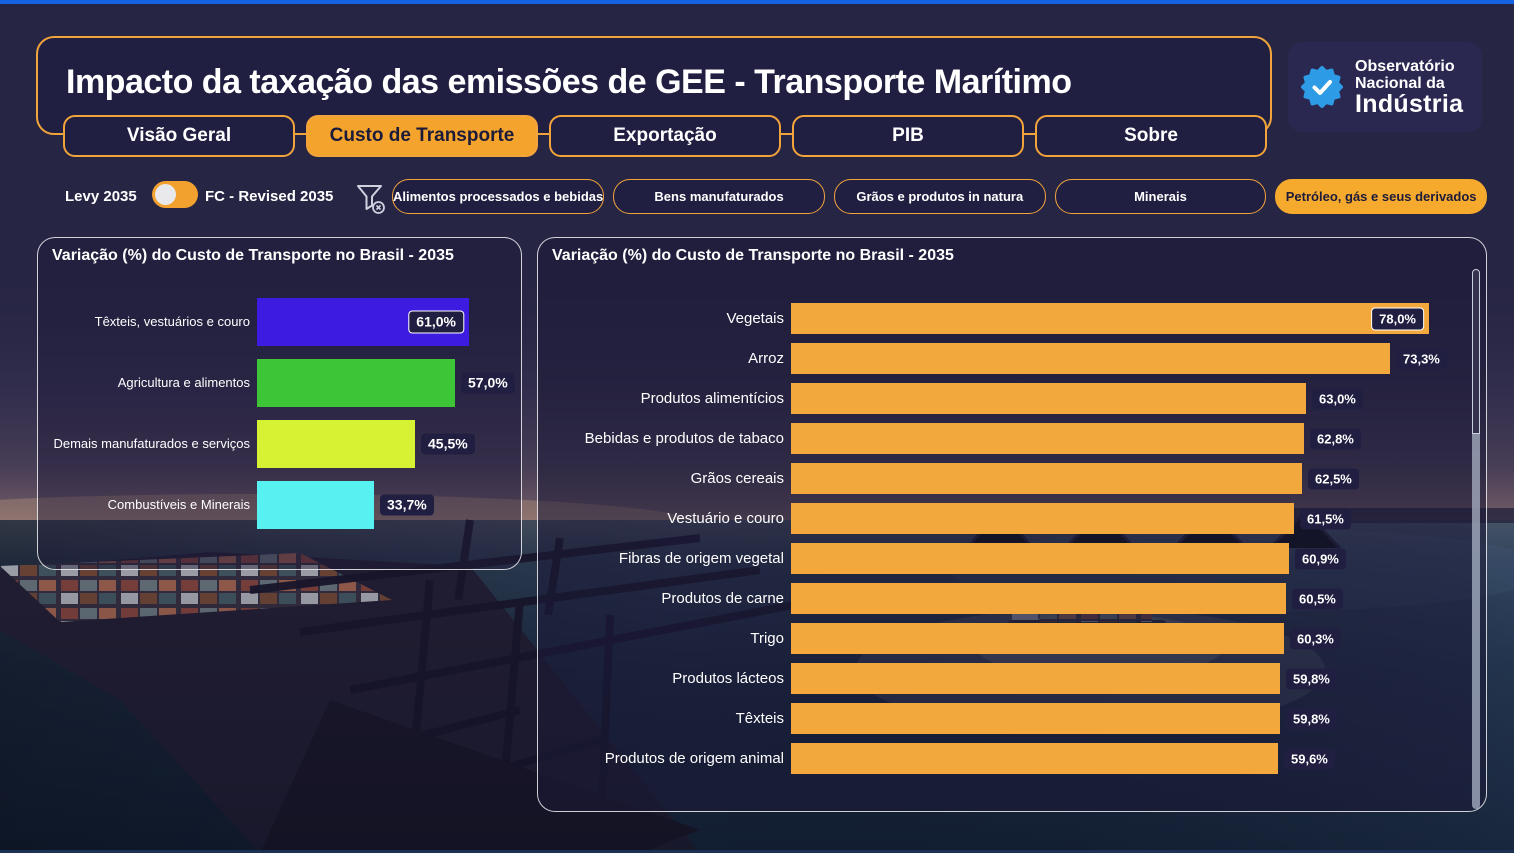 Image resolution: width=1514 pixels, height=853 pixels. What do you see at coordinates (1322, 87) in the screenshot?
I see `verified-badge-icon` at bounding box center [1322, 87].